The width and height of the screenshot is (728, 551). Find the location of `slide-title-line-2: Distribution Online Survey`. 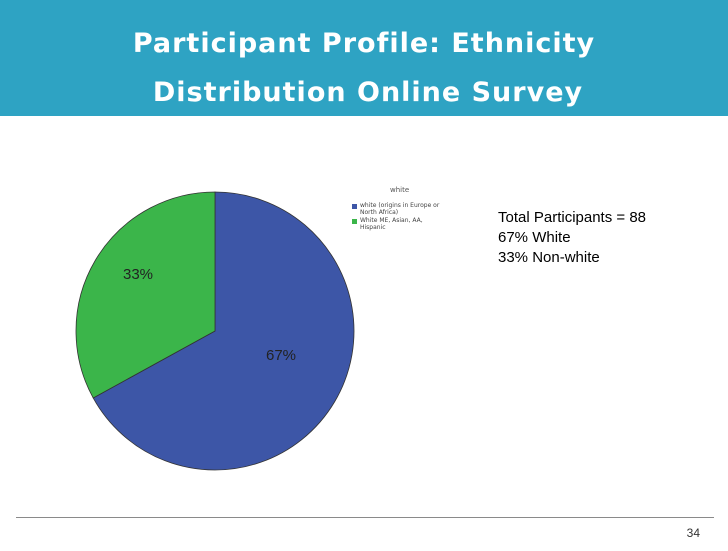

slide-title-line-2: Distribution Online Survey is located at coordinates (368, 92).